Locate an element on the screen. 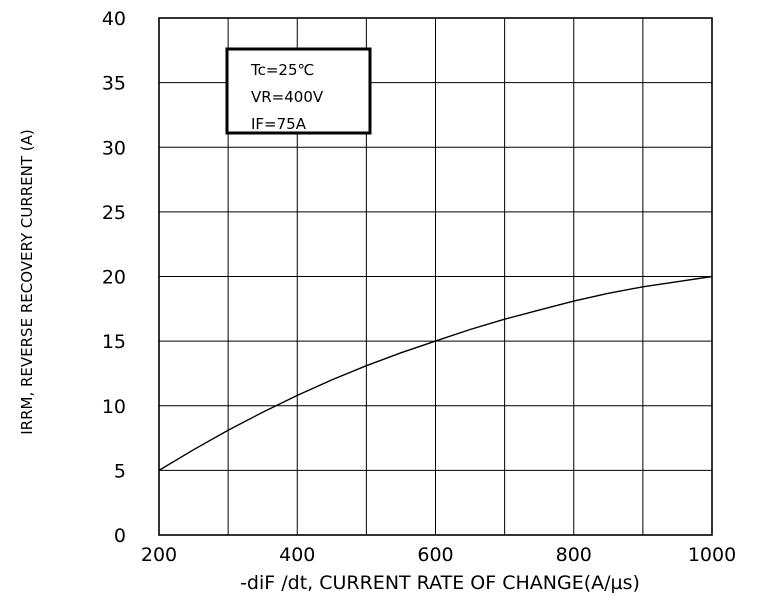 The image size is (771, 597). y-tick-label: 10 is located at coordinates (114, 407).